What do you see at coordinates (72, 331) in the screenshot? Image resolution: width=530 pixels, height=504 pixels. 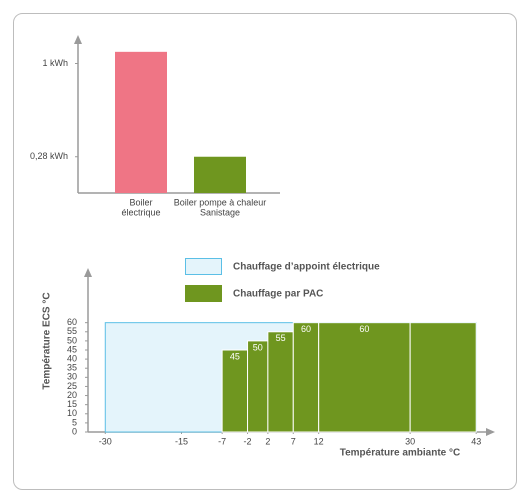 I see `y-tick-label: 55` at bounding box center [72, 331].